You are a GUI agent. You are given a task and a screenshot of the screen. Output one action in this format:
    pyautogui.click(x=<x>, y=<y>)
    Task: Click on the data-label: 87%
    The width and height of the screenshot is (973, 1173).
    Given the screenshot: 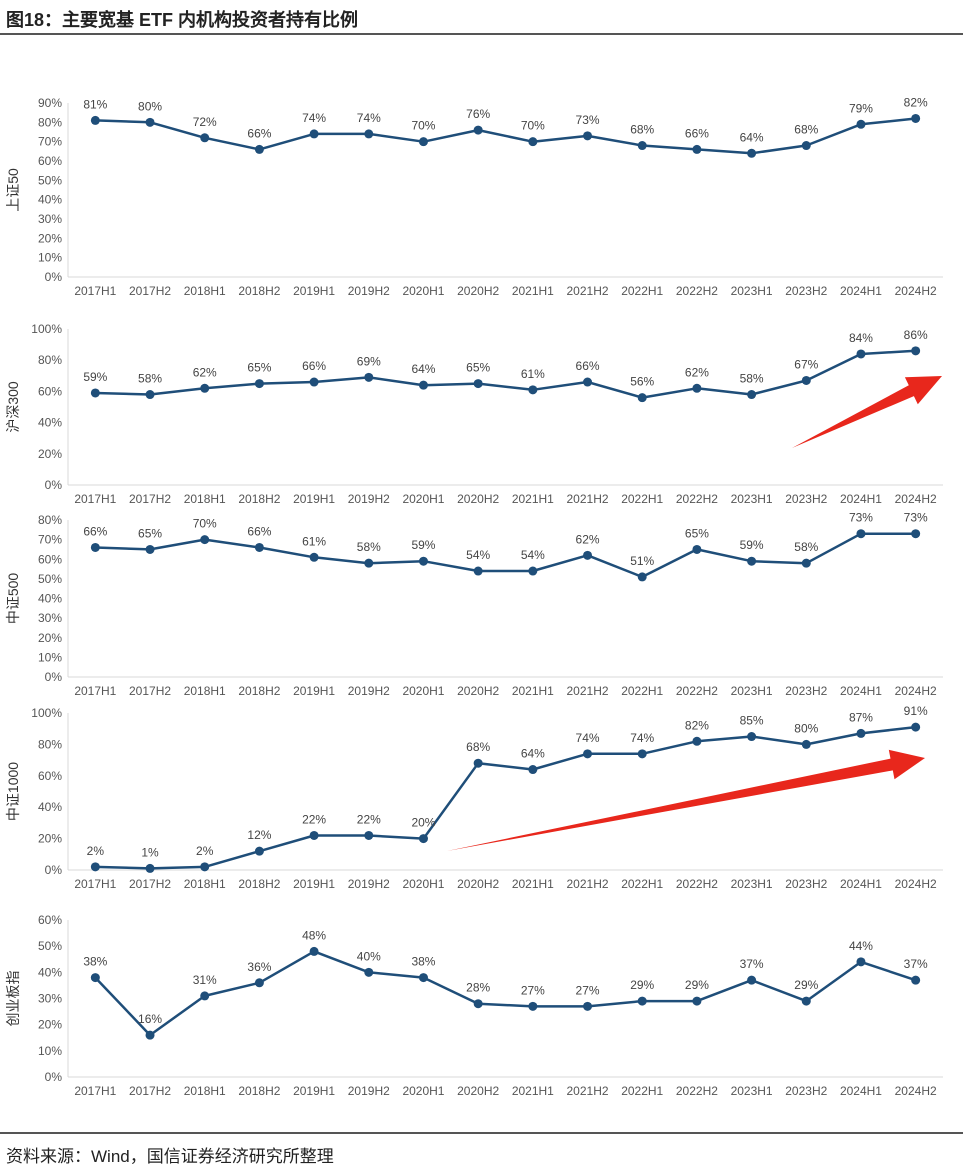 What is the action you would take?
    pyautogui.click(x=861, y=717)
    